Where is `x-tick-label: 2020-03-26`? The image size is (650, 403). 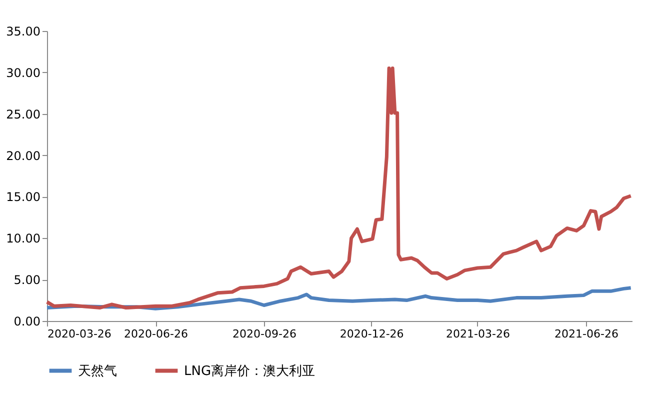
x-tick-label: 2020-03-26 is located at coordinates (80, 334).